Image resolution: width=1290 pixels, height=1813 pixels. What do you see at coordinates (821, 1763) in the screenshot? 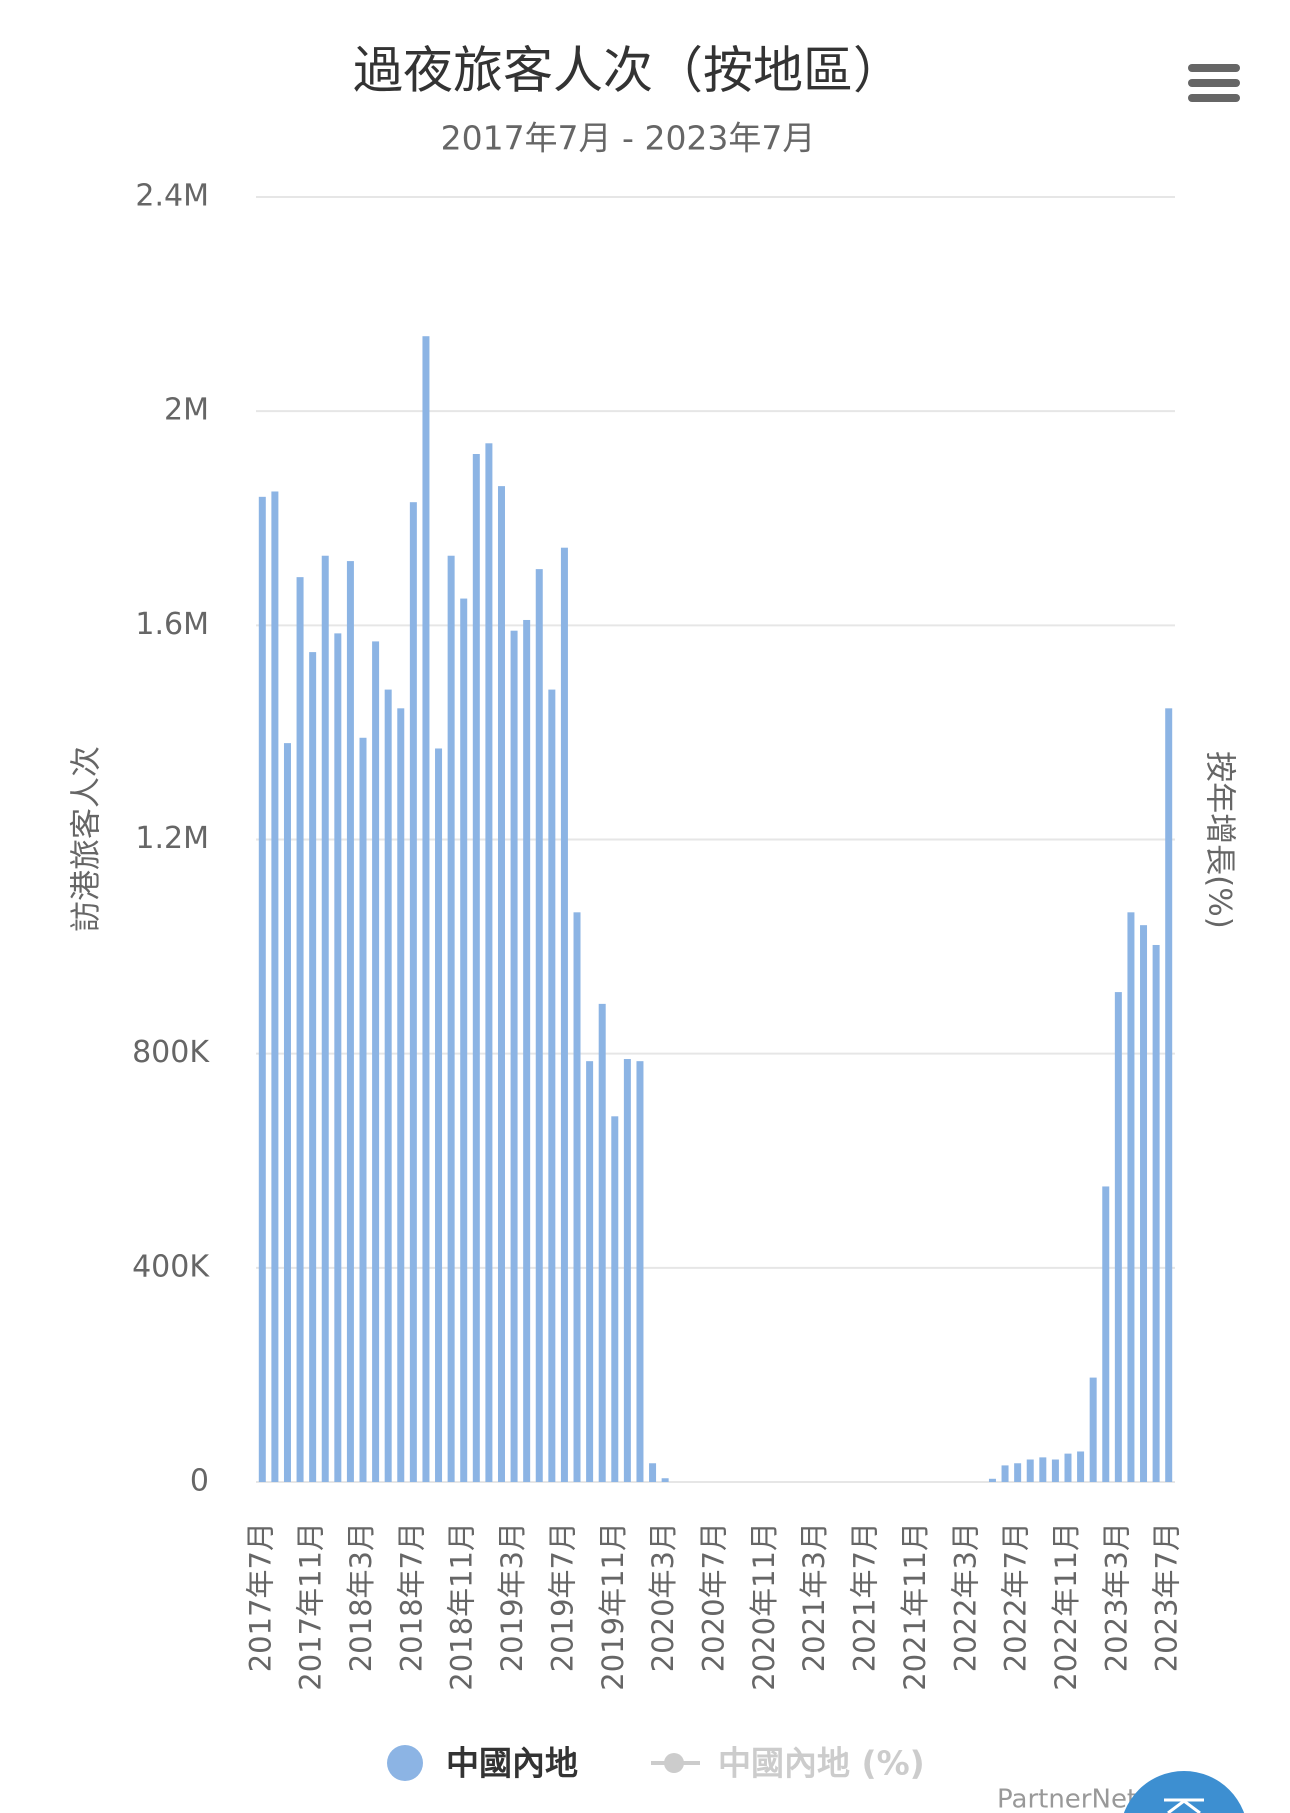
I see `legend-label: 中國內地 (%)` at bounding box center [821, 1763].